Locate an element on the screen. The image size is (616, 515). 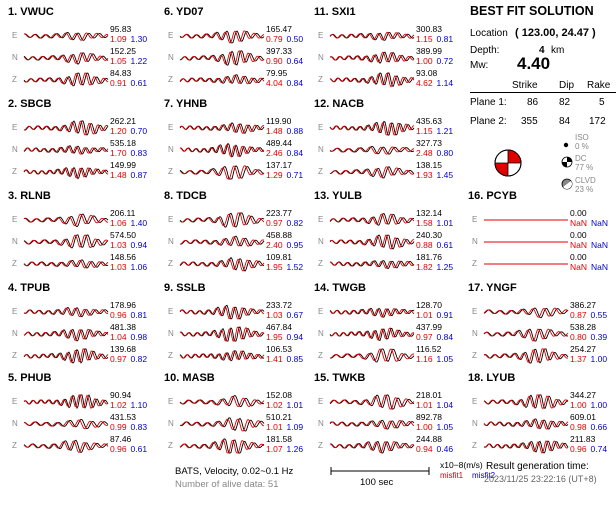
misfit-values: 1.01 1.09 is located at coordinates (284, 427).